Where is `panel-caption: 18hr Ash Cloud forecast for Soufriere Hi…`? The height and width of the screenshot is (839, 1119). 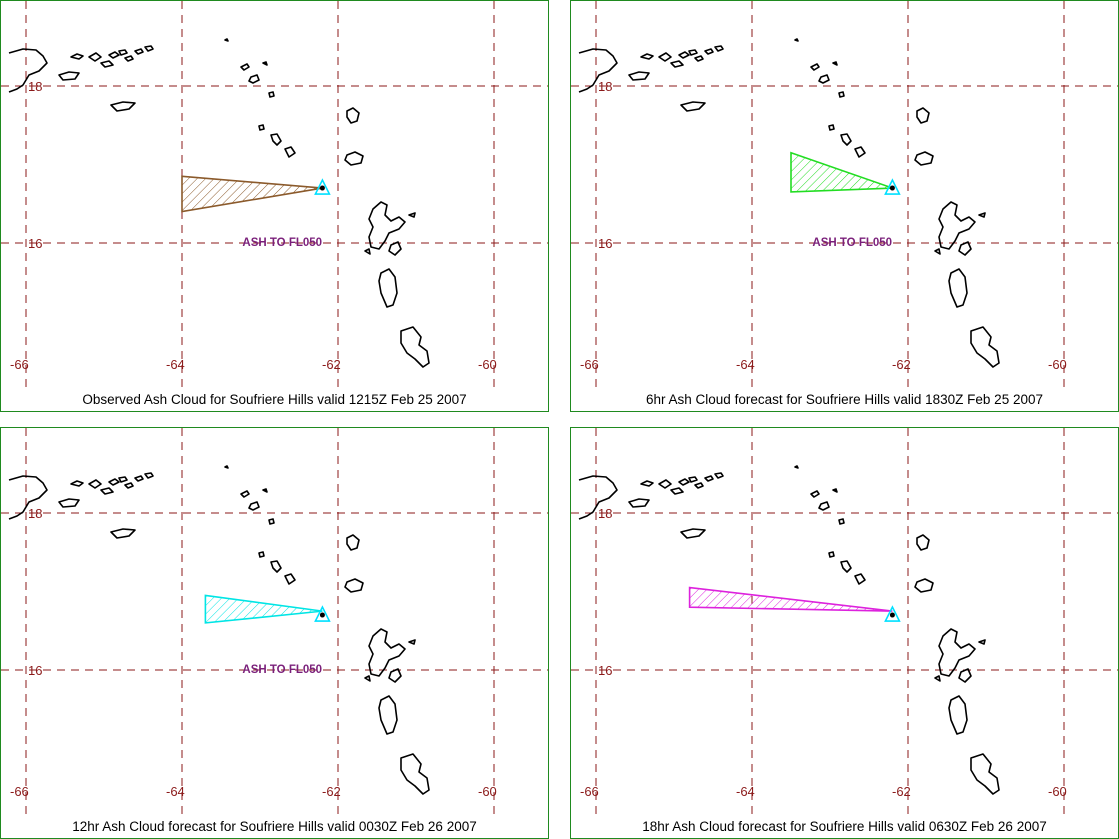
panel-caption: 18hr Ash Cloud forecast for Soufriere Hi… is located at coordinates (844, 826).